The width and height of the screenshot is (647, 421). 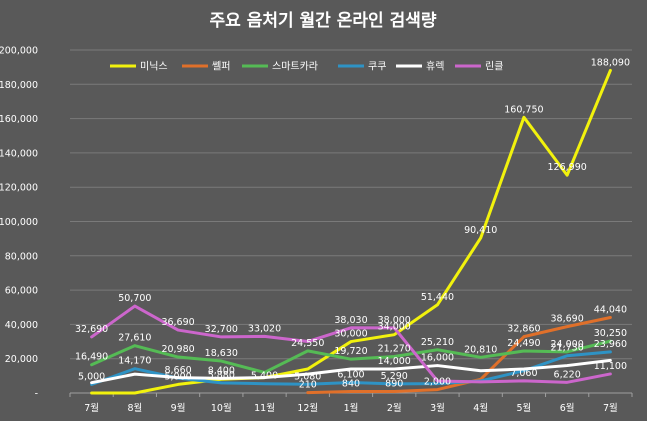 I want to click on data-label: 30,250, so click(x=610, y=333).